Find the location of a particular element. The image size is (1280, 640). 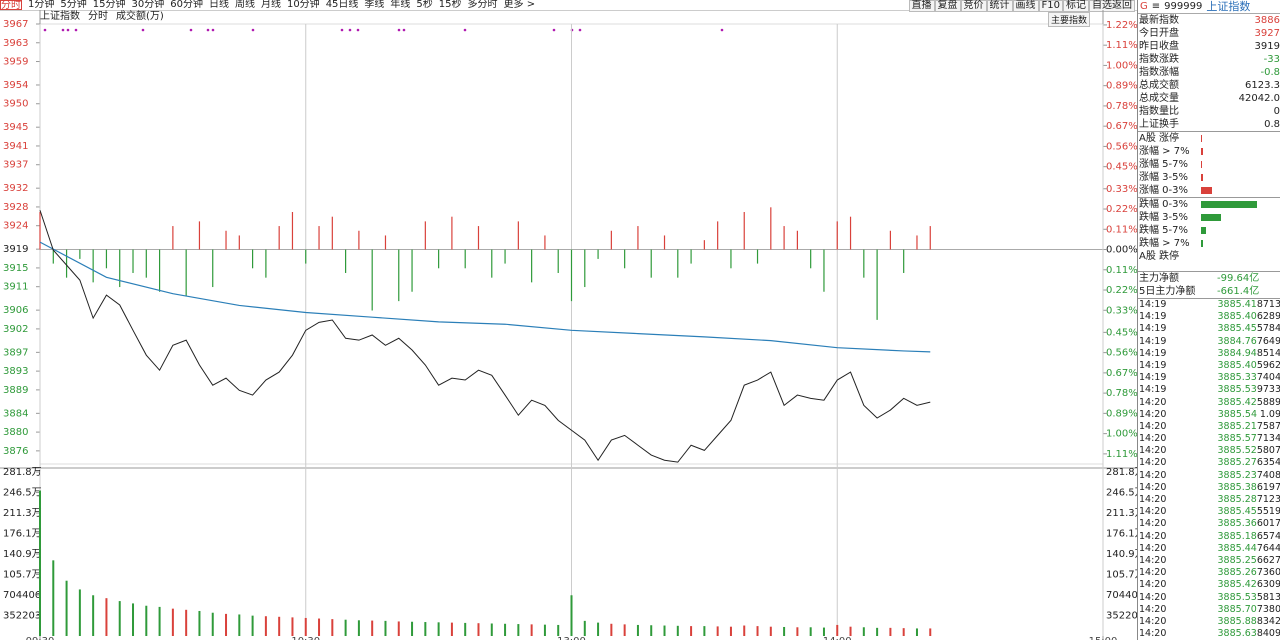

period-tab: 年线 is located at coordinates (400, 5).